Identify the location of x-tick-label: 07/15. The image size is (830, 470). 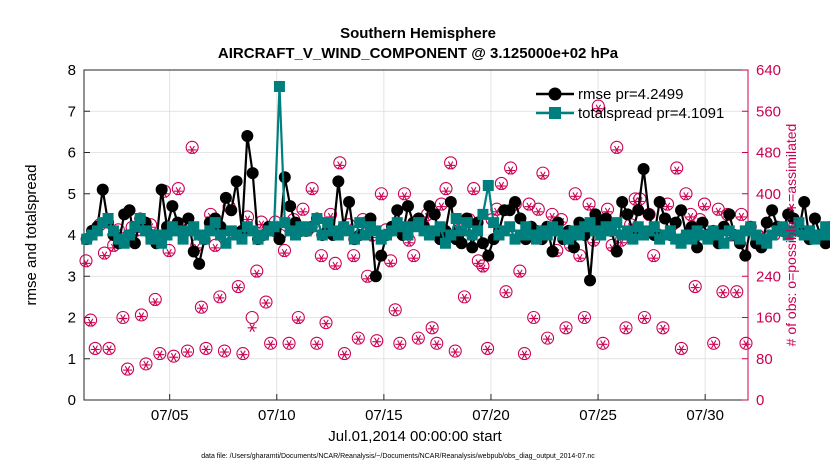
(384, 415).